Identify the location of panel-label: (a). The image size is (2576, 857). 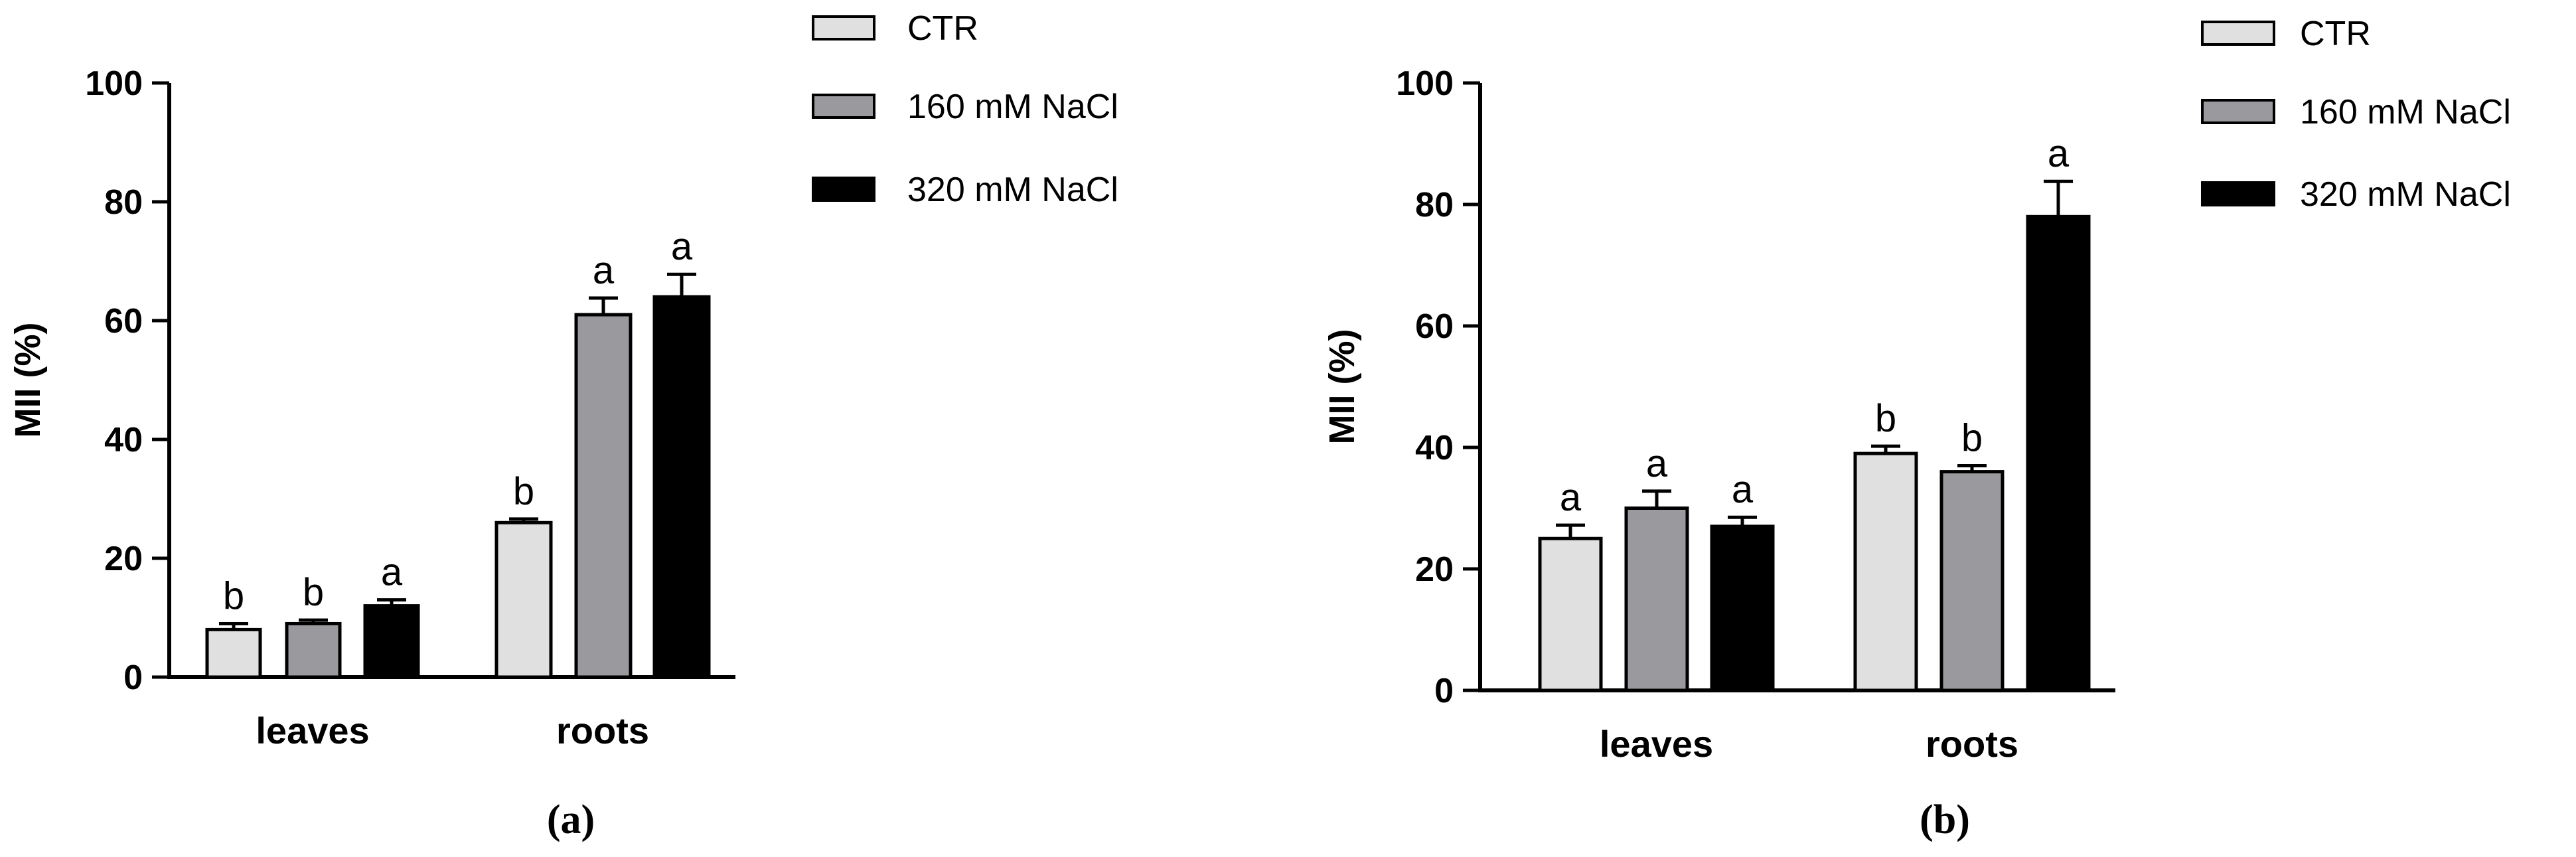
(571, 819).